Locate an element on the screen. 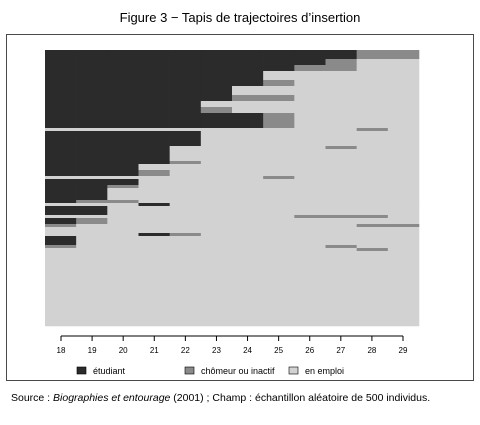 This screenshot has width=480, height=425. cell-row17-age29 is located at coordinates (403, 178).